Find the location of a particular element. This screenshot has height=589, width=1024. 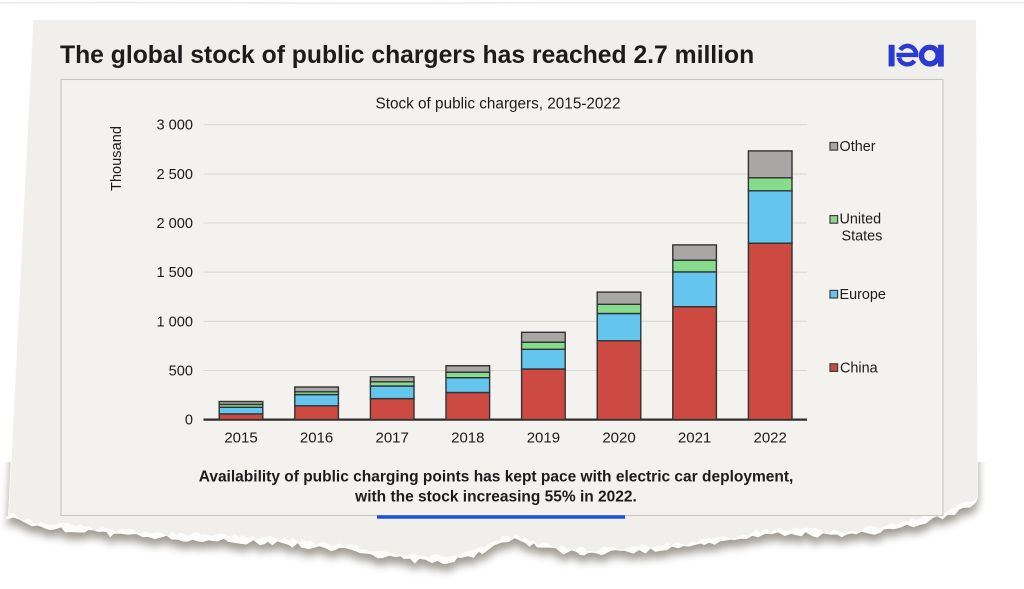

svg-text: 2019 is located at coordinates (543, 438).